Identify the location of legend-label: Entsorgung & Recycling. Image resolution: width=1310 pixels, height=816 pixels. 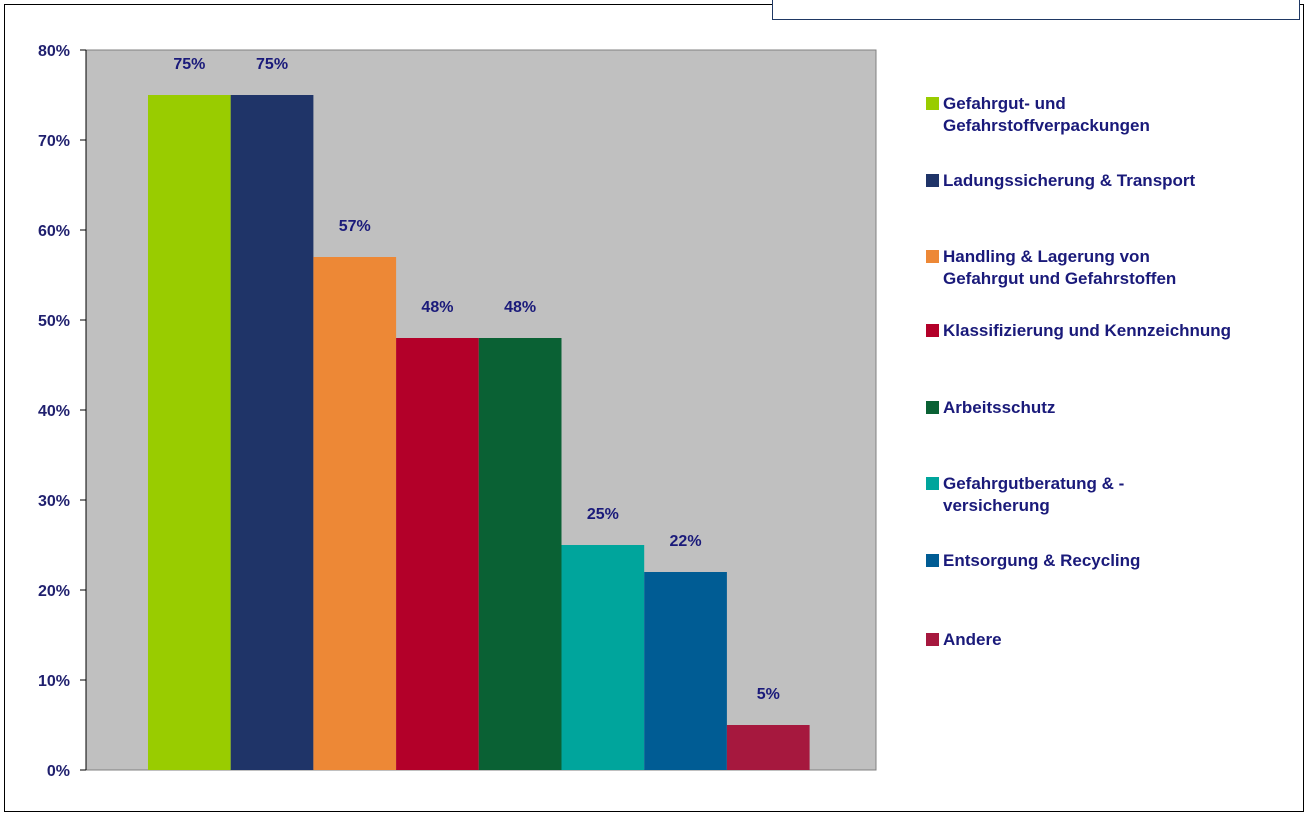
(1041, 561).